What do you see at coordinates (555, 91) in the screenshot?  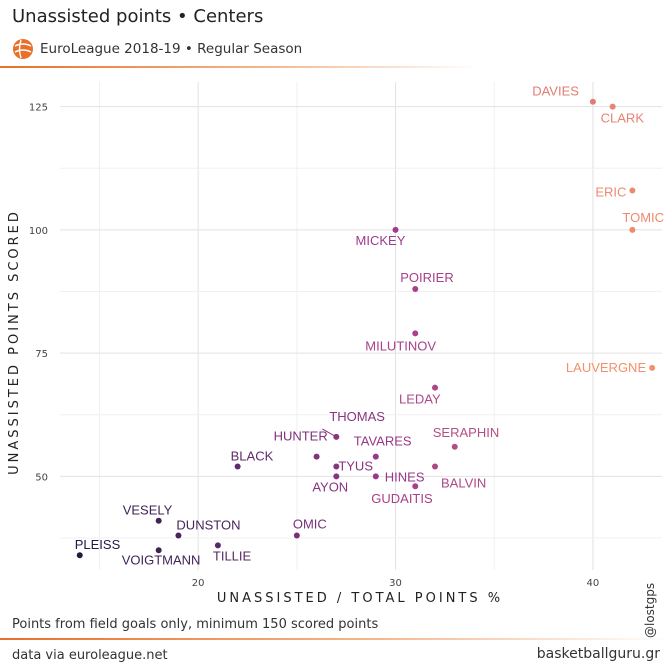 I see `label-davies: DAVIES` at bounding box center [555, 91].